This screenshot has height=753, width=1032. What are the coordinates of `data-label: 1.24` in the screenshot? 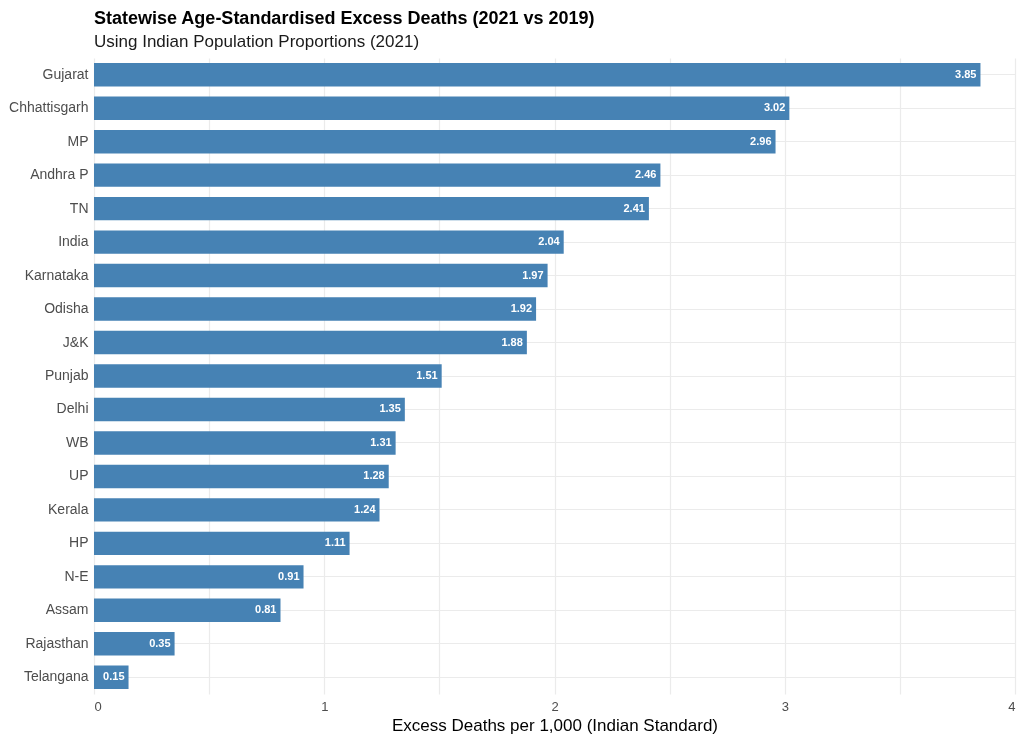 It's located at (365, 508).